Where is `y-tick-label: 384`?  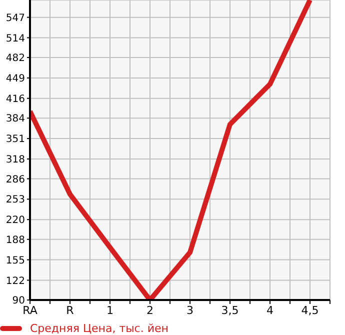 y-tick-label: 384 is located at coordinates (15, 119).